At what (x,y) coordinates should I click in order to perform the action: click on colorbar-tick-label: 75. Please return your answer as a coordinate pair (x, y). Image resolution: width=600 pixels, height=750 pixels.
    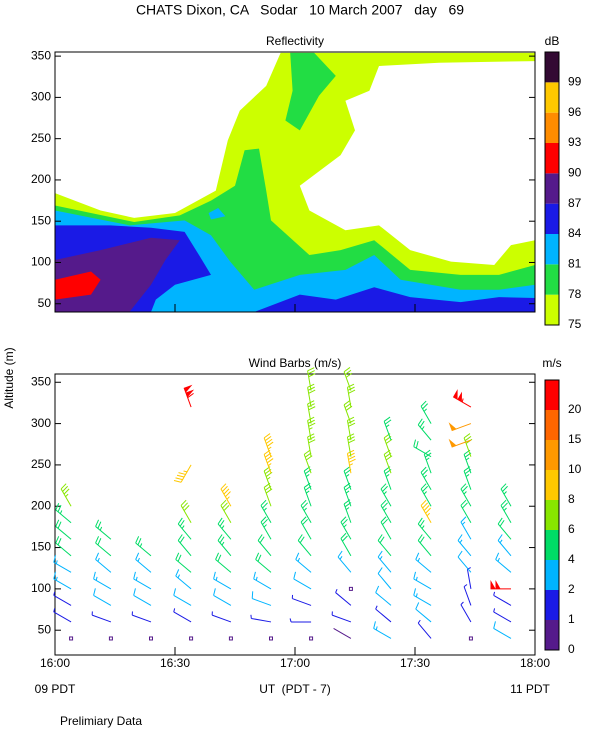
    Looking at the image, I should click on (575, 324).